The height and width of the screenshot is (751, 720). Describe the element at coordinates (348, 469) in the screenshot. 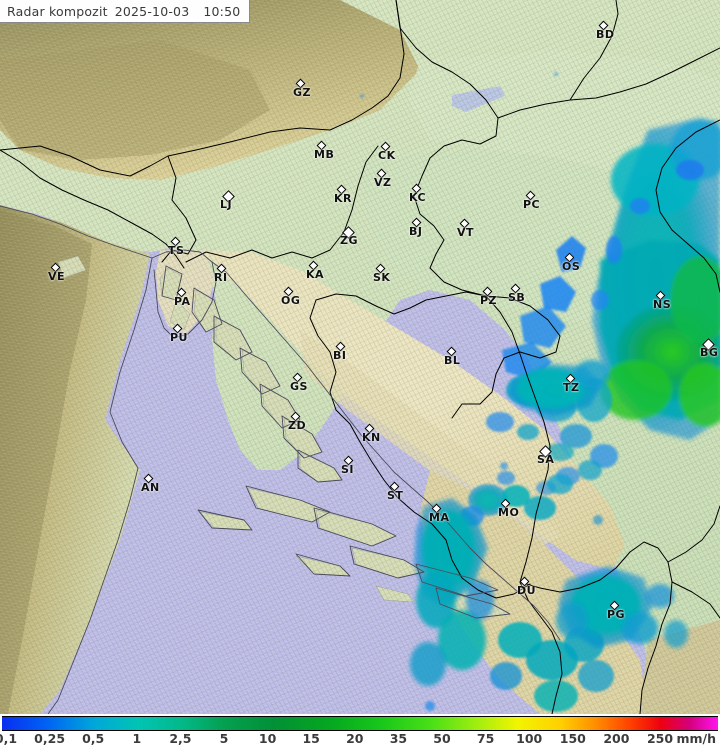

I see `station-label: SI` at that location.